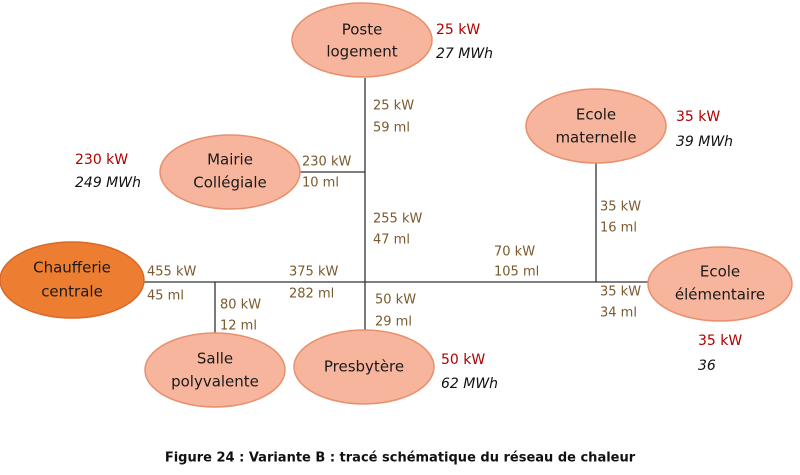 The height and width of the screenshot is (475, 800). Describe the element at coordinates (469, 384) in the screenshot. I see `node-energy: 62 MWh` at that location.